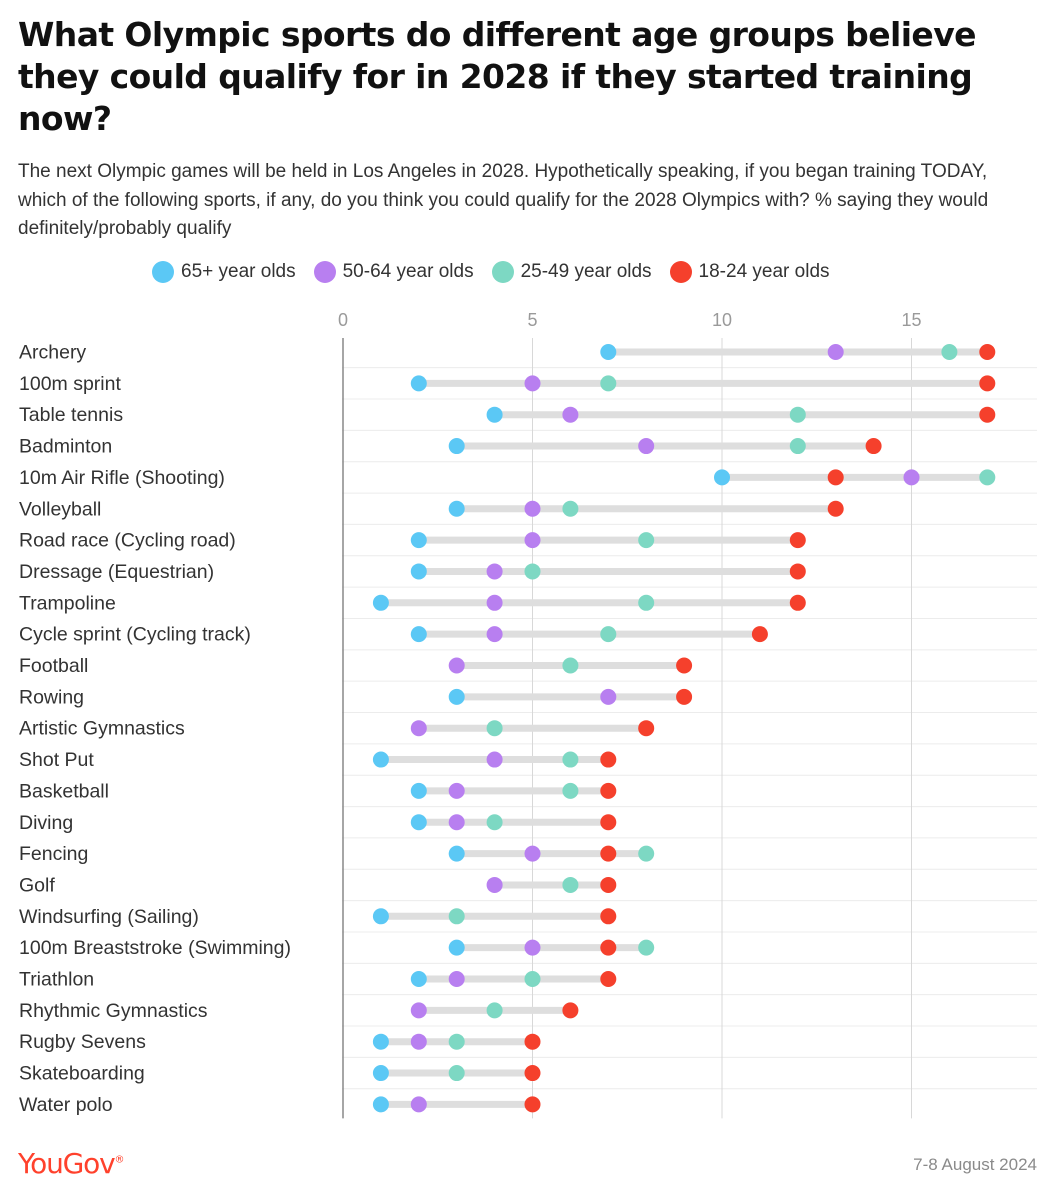 This screenshot has height=1200, width=1055. What do you see at coordinates (135, 635) in the screenshot?
I see `category-label: Cycle sprint (Cycling track)` at bounding box center [135, 635].